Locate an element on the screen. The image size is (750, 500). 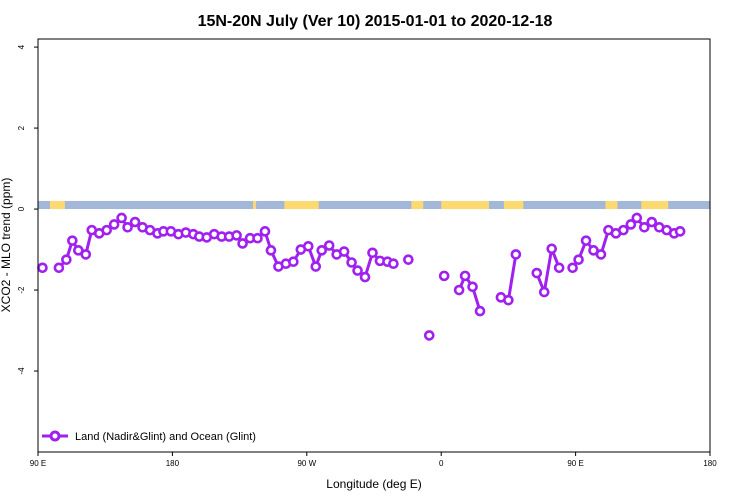
land-ocean-strip is located at coordinates (374, 205).